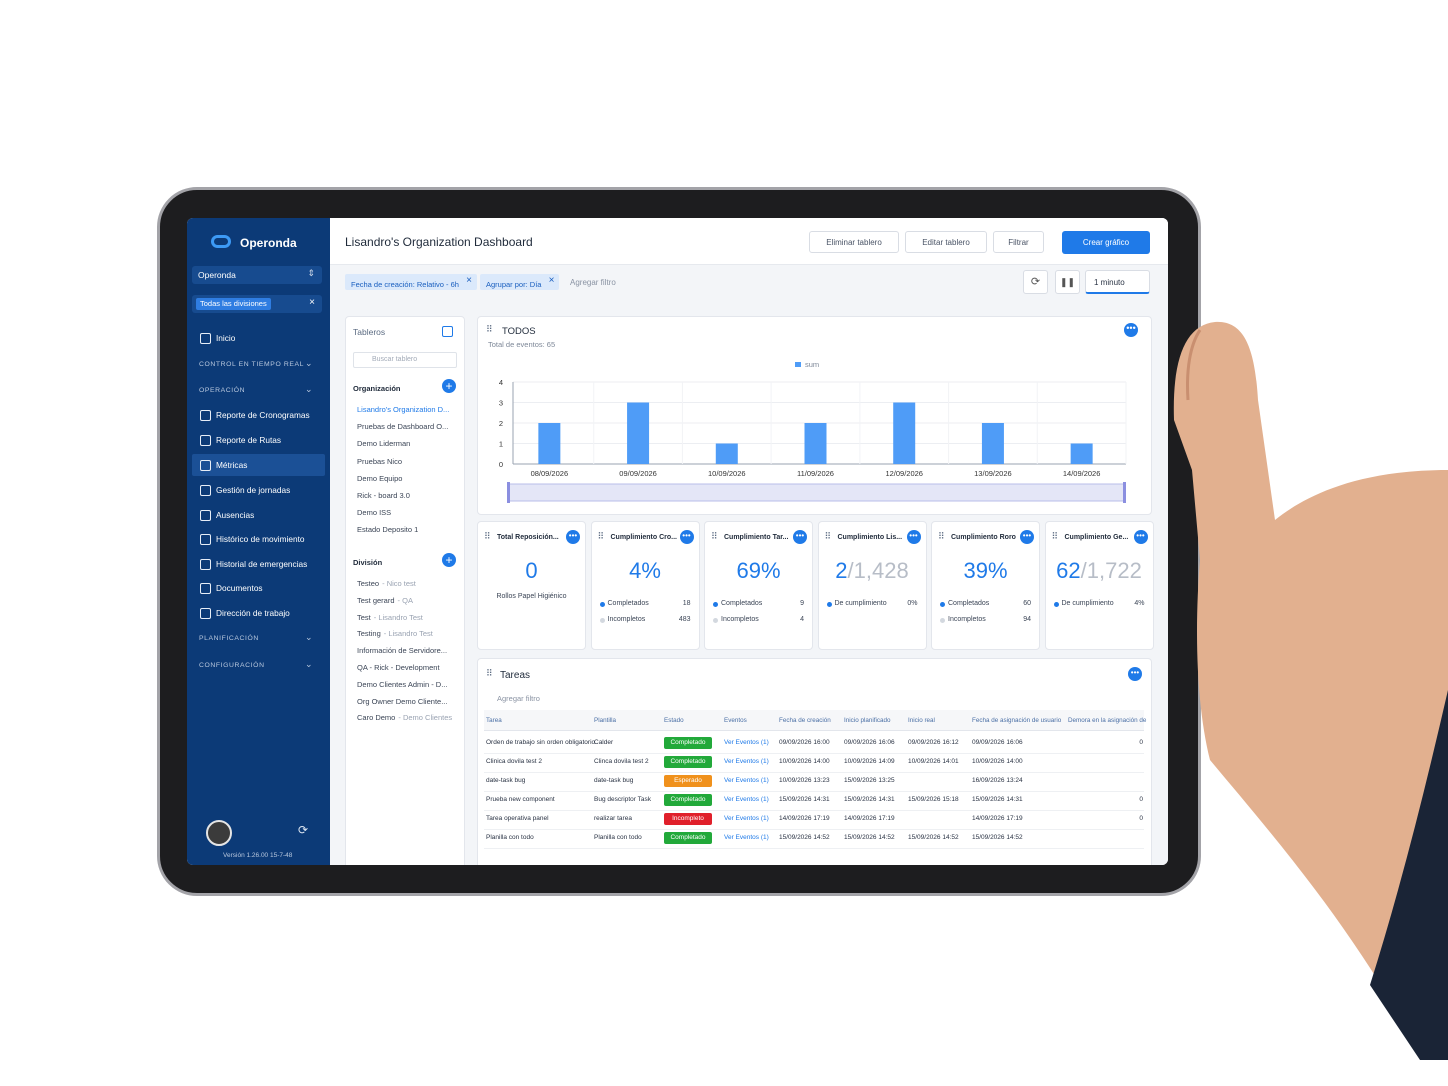 The image size is (1448, 1086). Describe the element at coordinates (239, 588) in the screenshot. I see `nav-item: Documentos` at that location.